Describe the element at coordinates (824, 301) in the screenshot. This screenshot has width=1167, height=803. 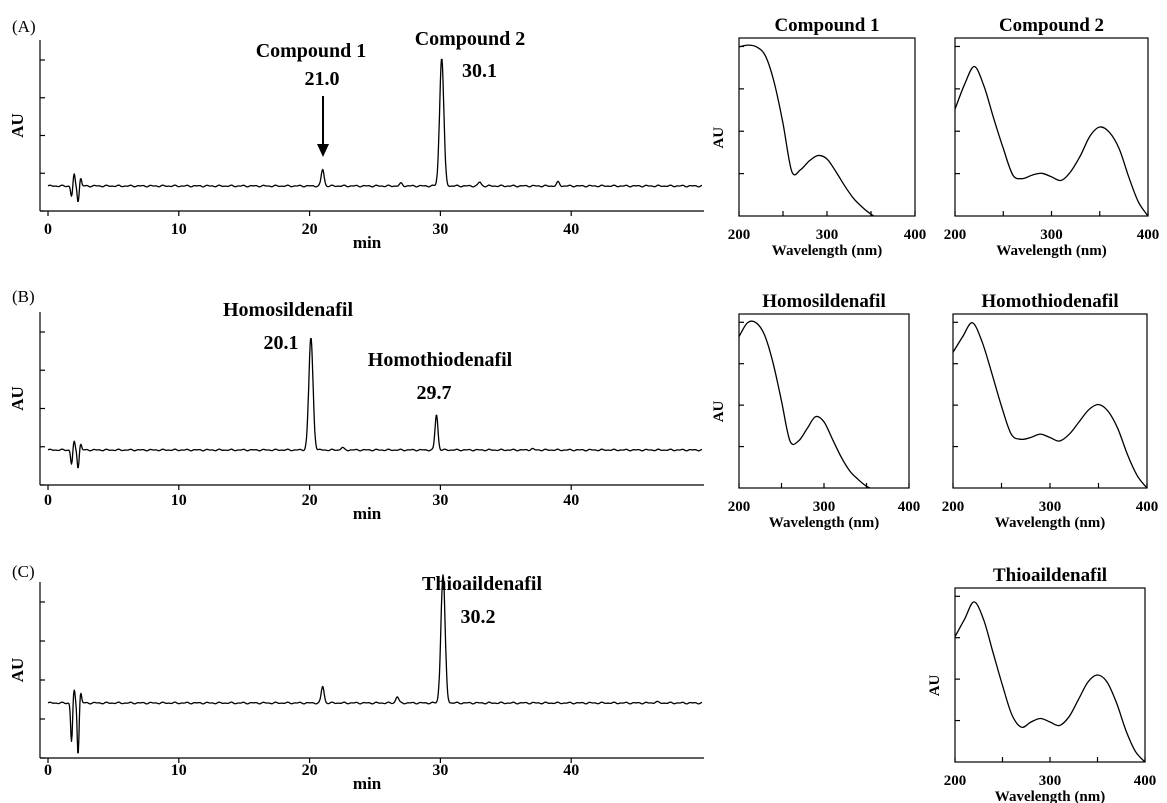
I see `spectrum-title: Homosildenafil` at that location.